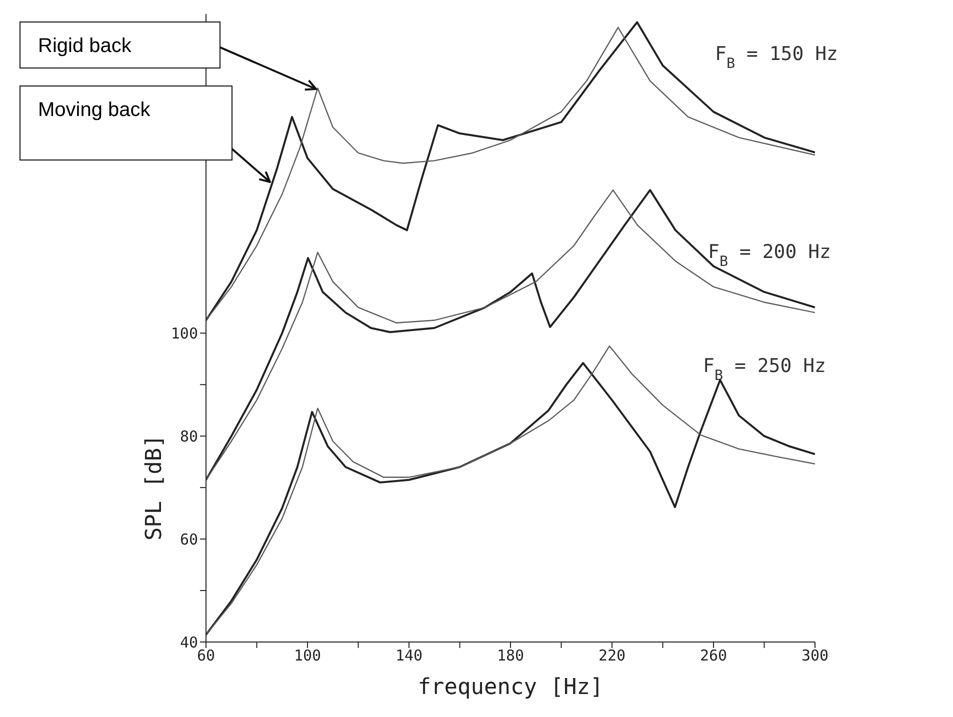 The width and height of the screenshot is (953, 717). I want to click on text: Rigid back, so click(85, 46).